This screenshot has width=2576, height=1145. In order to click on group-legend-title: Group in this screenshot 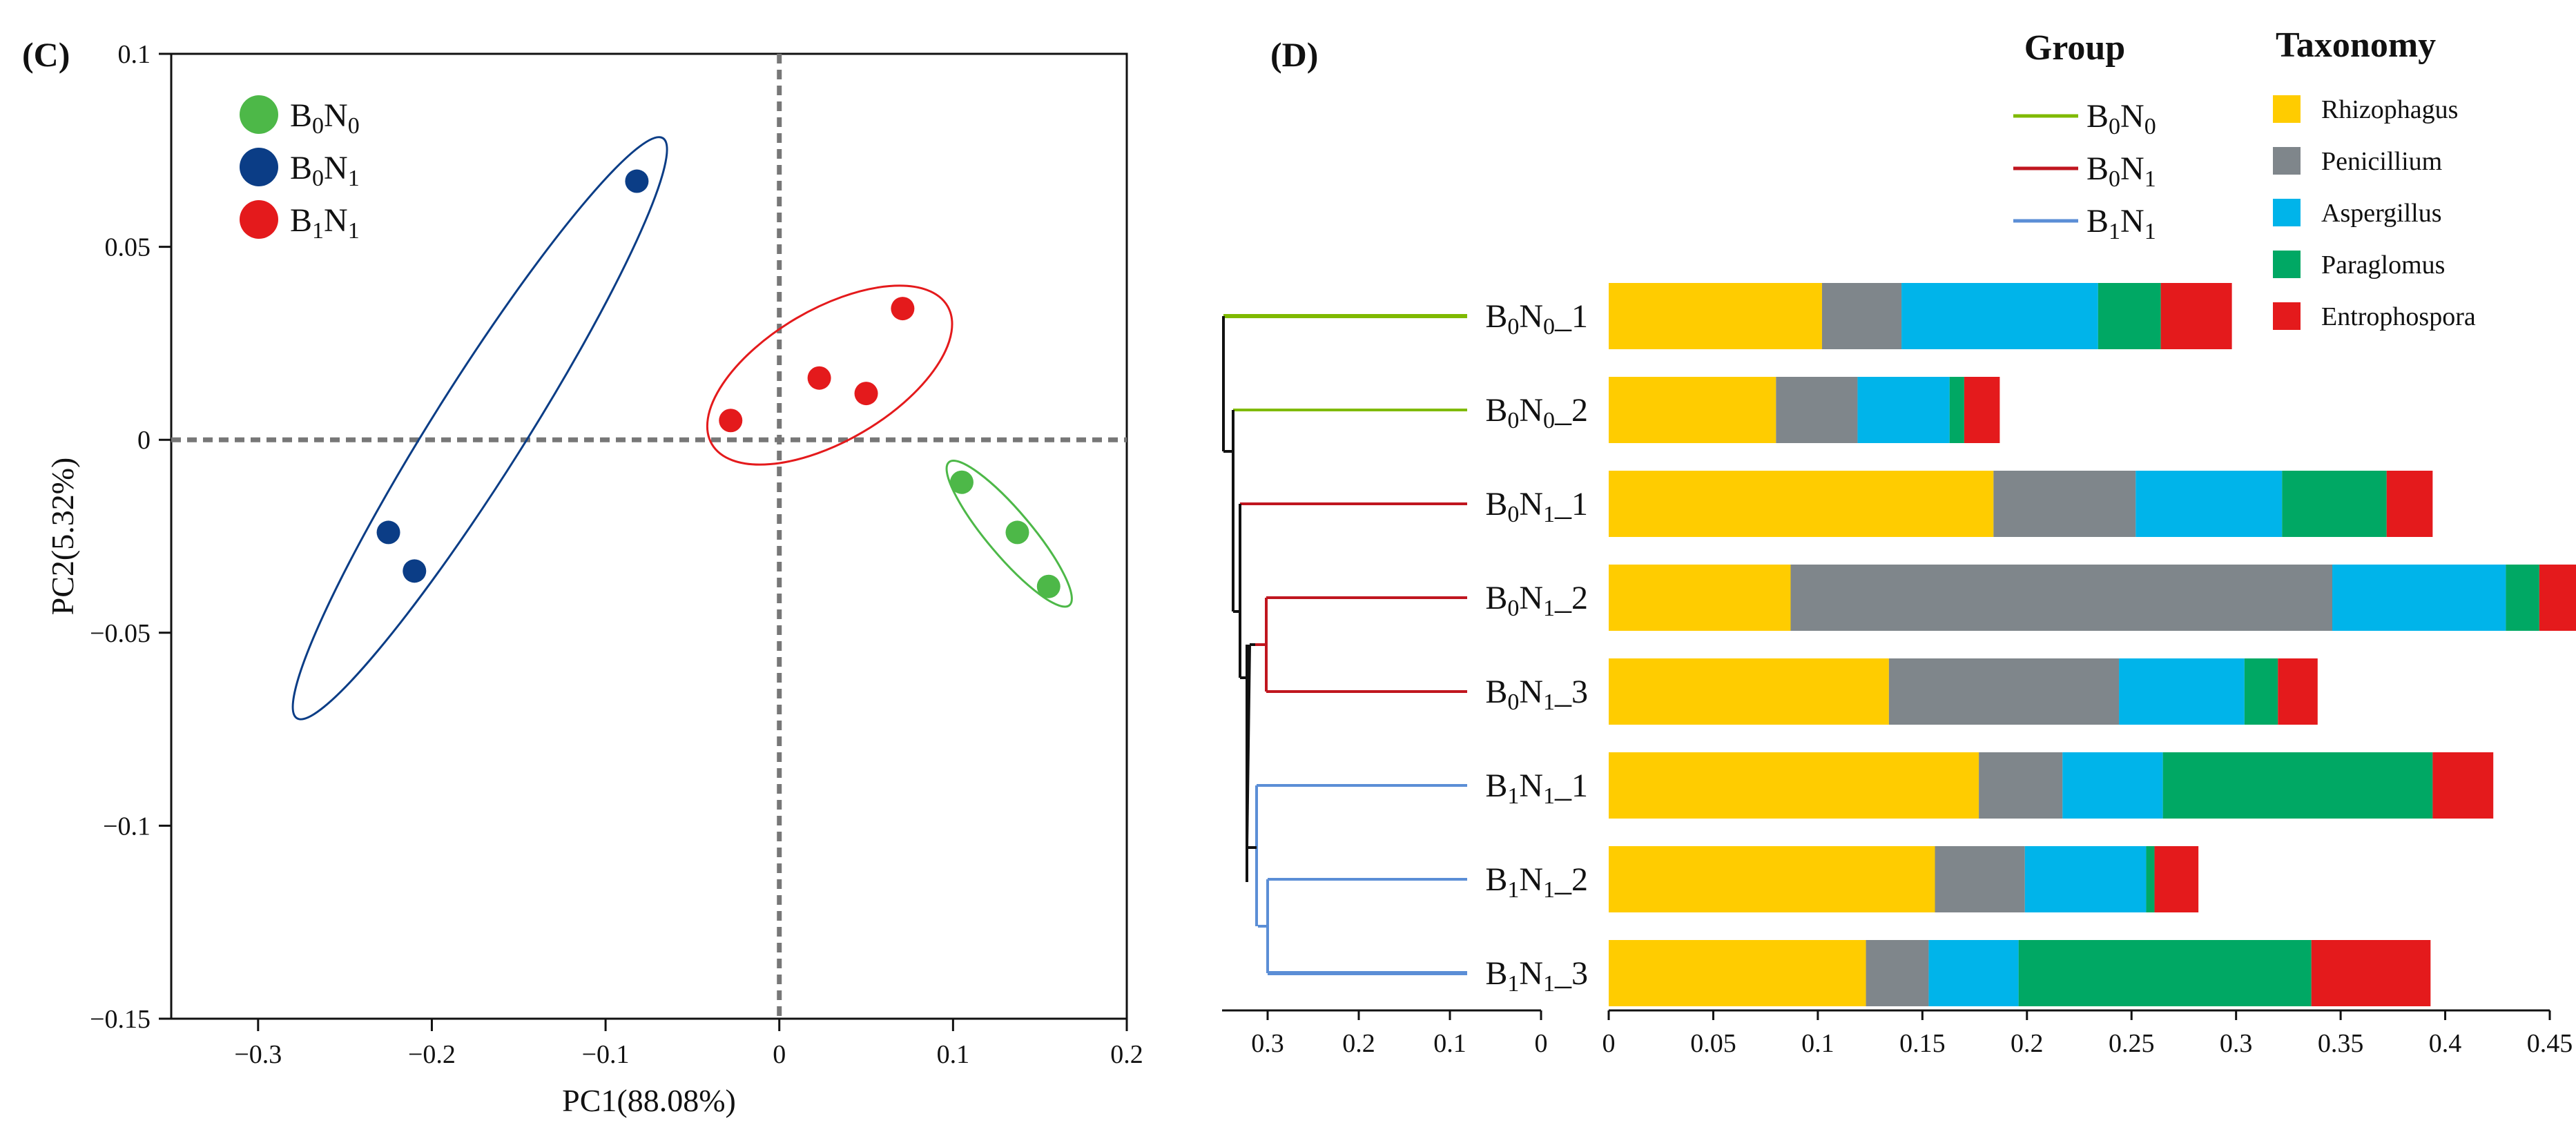, I will do `click(2075, 48)`.